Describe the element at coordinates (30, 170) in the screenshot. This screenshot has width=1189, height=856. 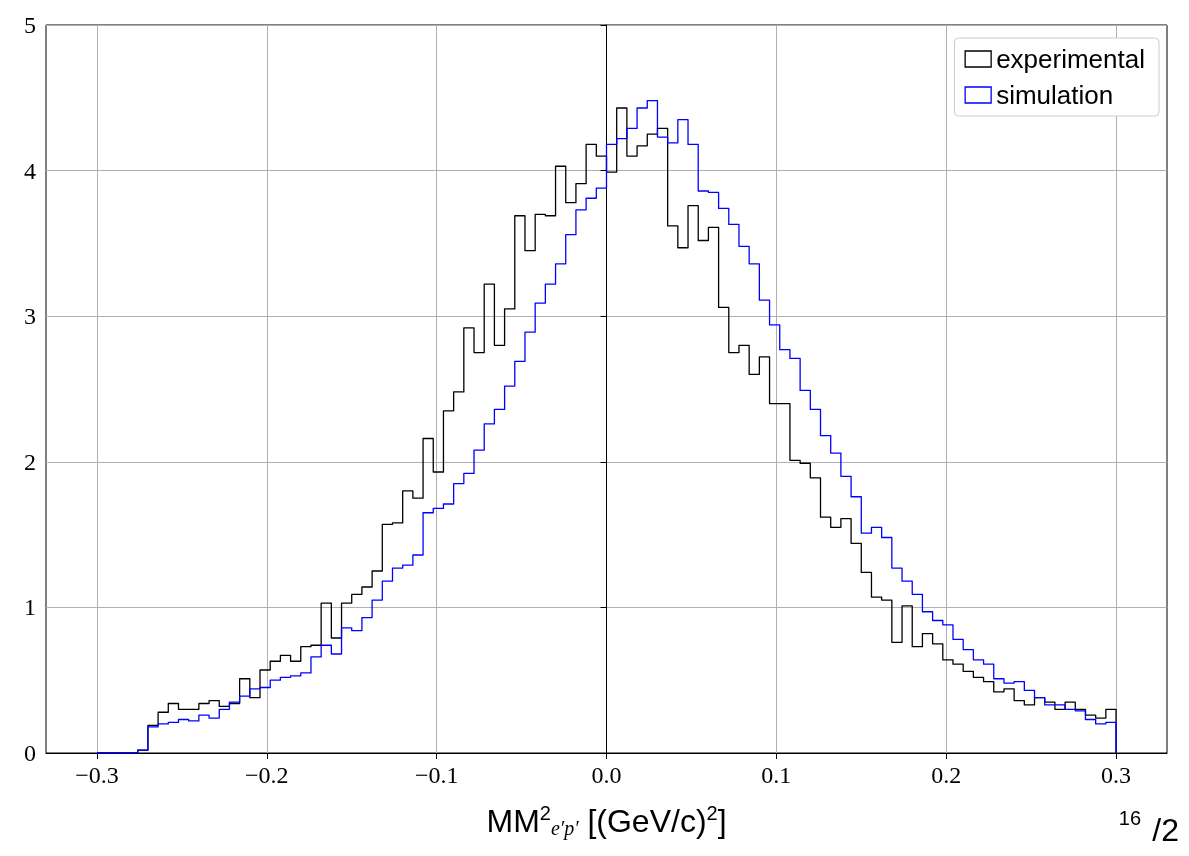
I see `y-tick-label: 4` at that location.